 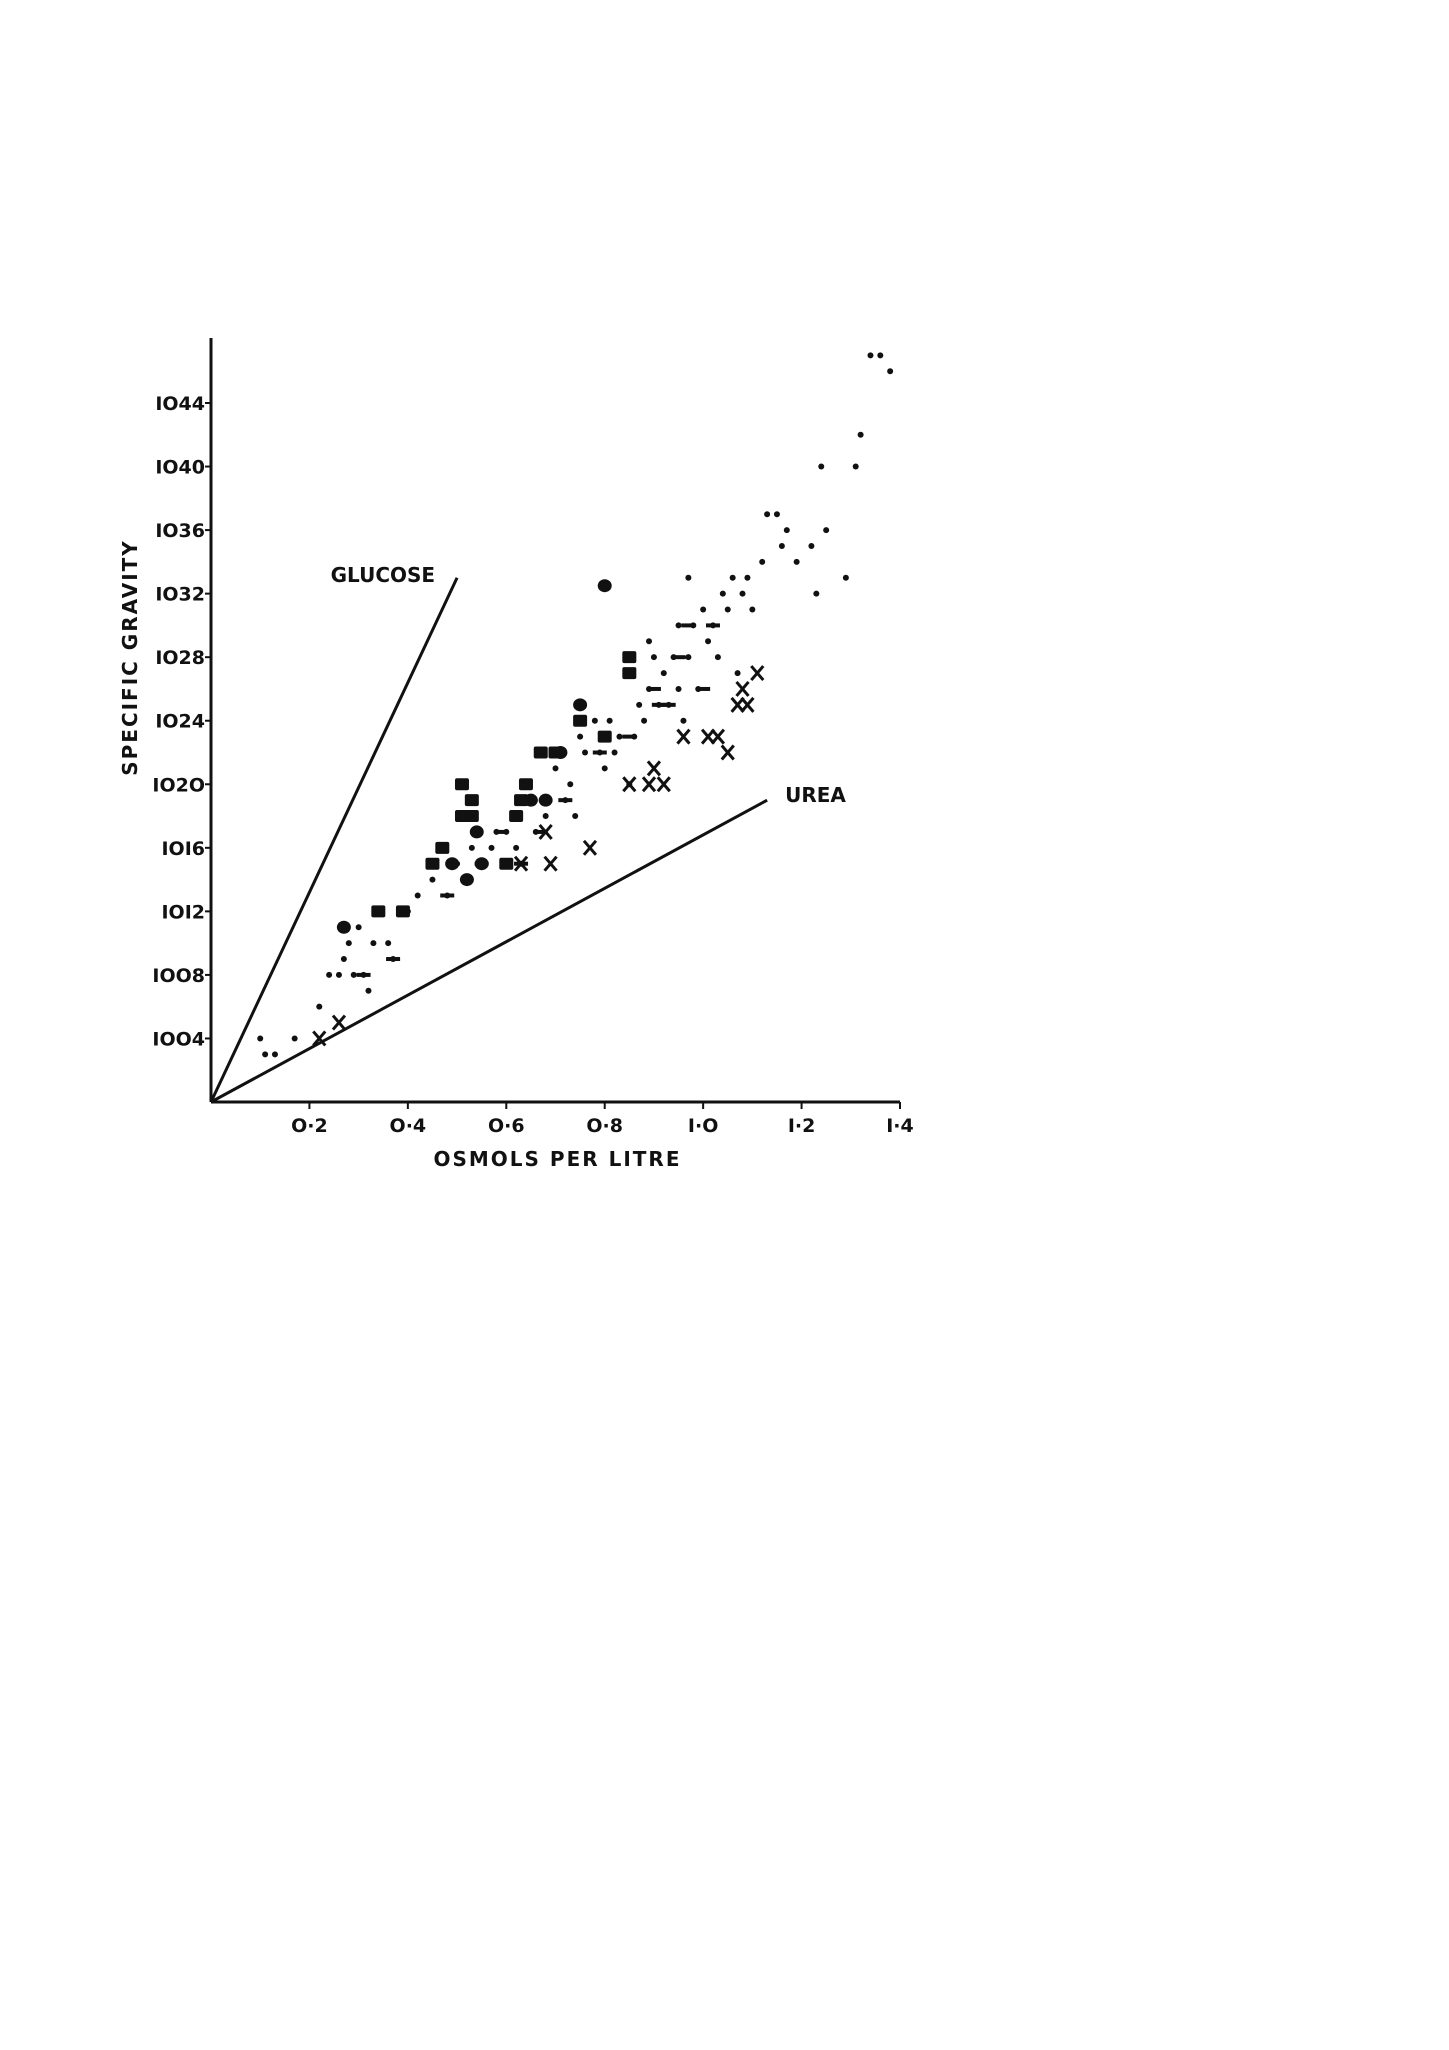 I want to click on urea-label: UREA, so click(x=815, y=795).